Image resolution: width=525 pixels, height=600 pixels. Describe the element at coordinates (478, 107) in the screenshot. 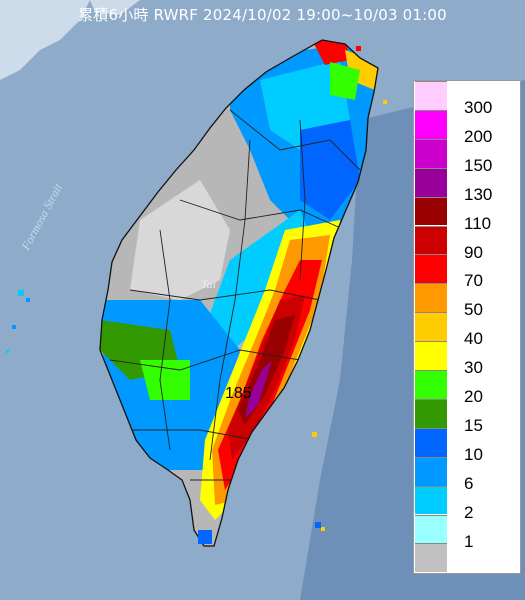

I see `legend-label: 300` at that location.